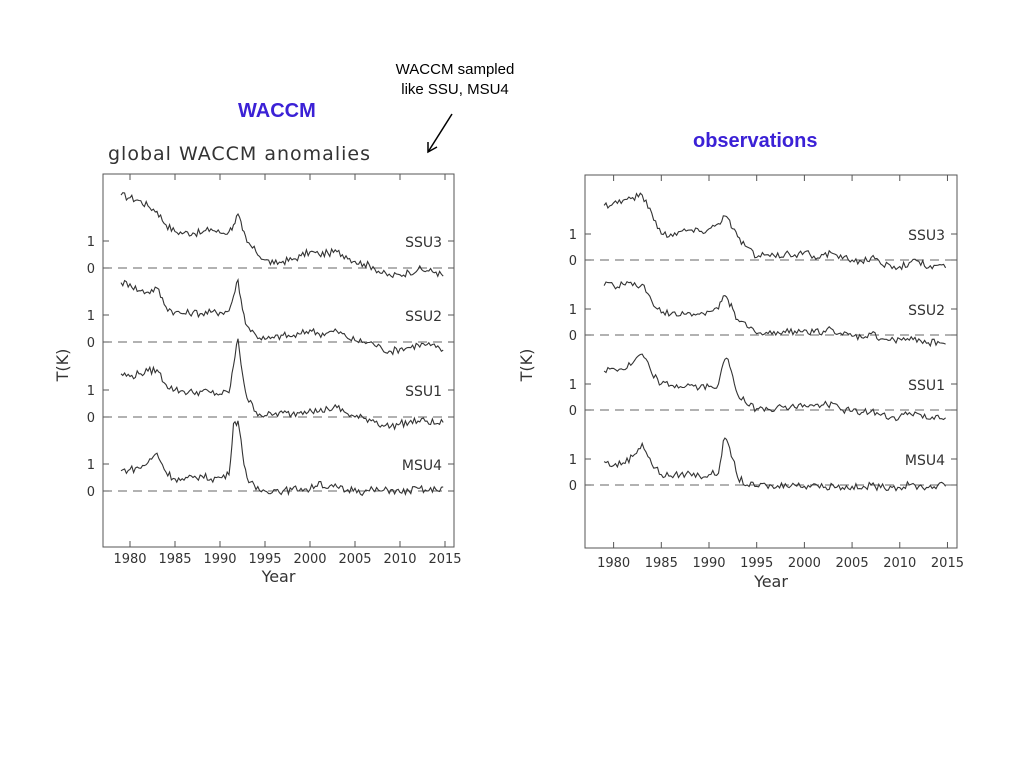 The height and width of the screenshot is (768, 1024). What do you see at coordinates (277, 111) in the screenshot?
I see `waccm-label: WACCM` at bounding box center [277, 111].